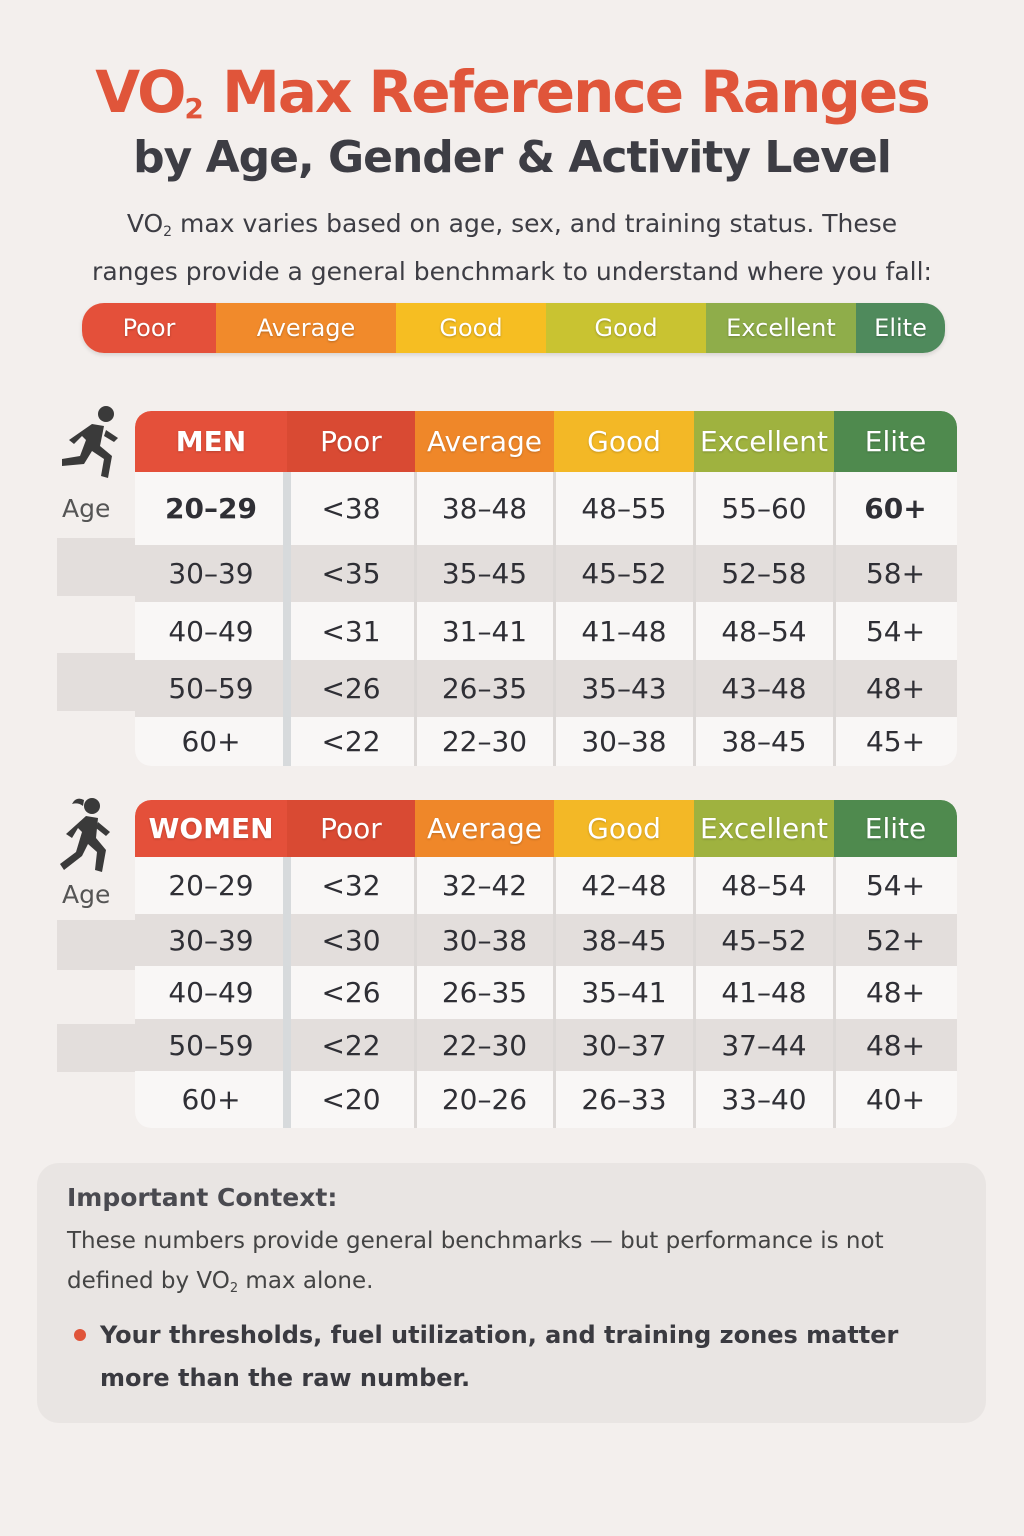 This screenshot has width=1024, height=1536. I want to click on table-cell: <32, so click(351, 885).